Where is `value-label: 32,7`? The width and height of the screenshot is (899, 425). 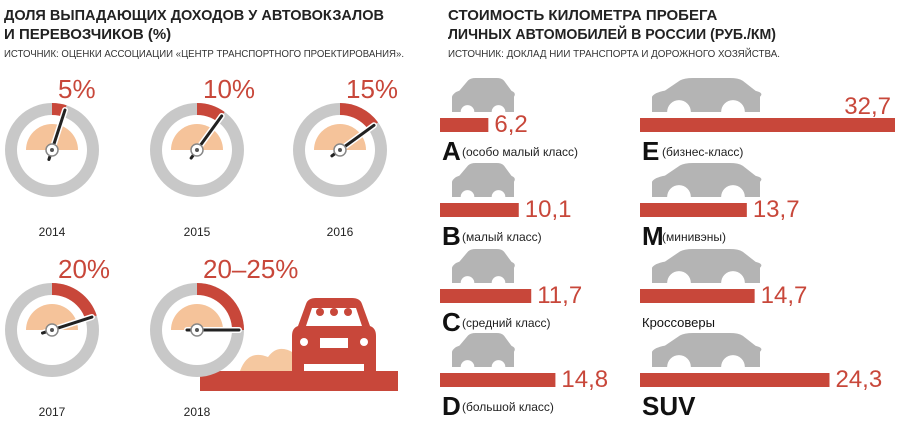 value-label: 32,7 is located at coordinates (867, 106).